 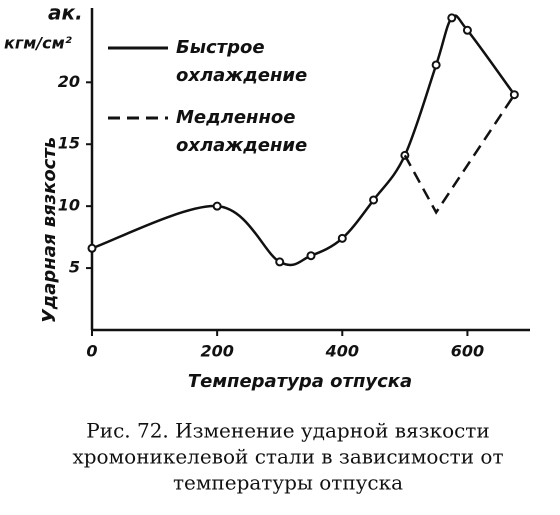 What do you see at coordinates (65, 13) in the screenshot?
I see `y-unit-symbol: aк.` at bounding box center [65, 13].